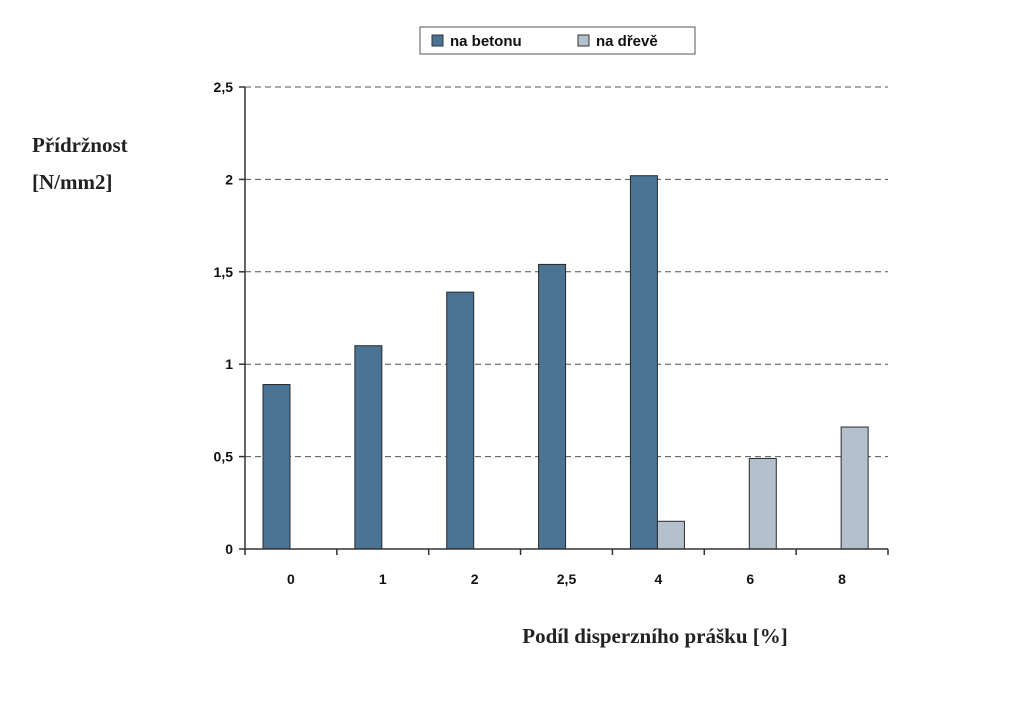 The height and width of the screenshot is (722, 1024). Describe the element at coordinates (654, 636) in the screenshot. I see `x-axis-title: Podíl disperzního prášku [%]` at that location.